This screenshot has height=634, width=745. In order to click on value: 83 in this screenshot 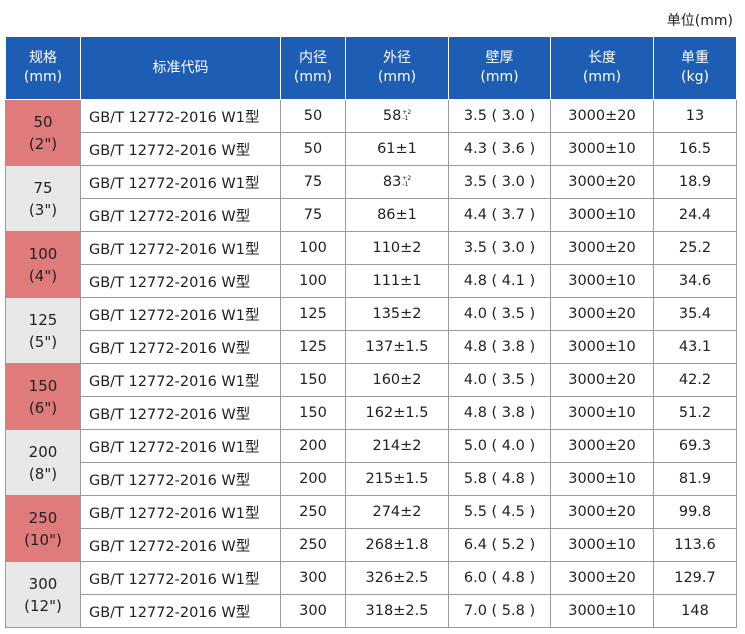, I will do `click(392, 182)`.